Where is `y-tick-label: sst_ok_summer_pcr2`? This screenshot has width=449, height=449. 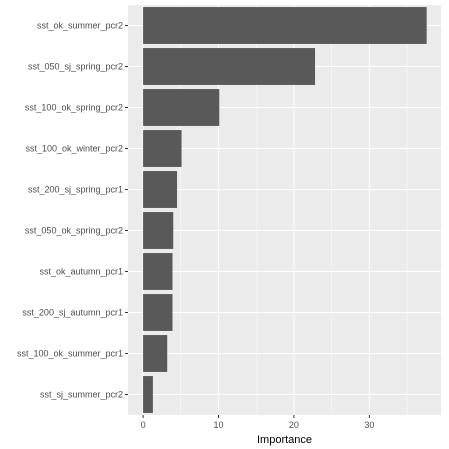
y-tick-label: sst_ok_summer_pcr2 is located at coordinates (80, 26).